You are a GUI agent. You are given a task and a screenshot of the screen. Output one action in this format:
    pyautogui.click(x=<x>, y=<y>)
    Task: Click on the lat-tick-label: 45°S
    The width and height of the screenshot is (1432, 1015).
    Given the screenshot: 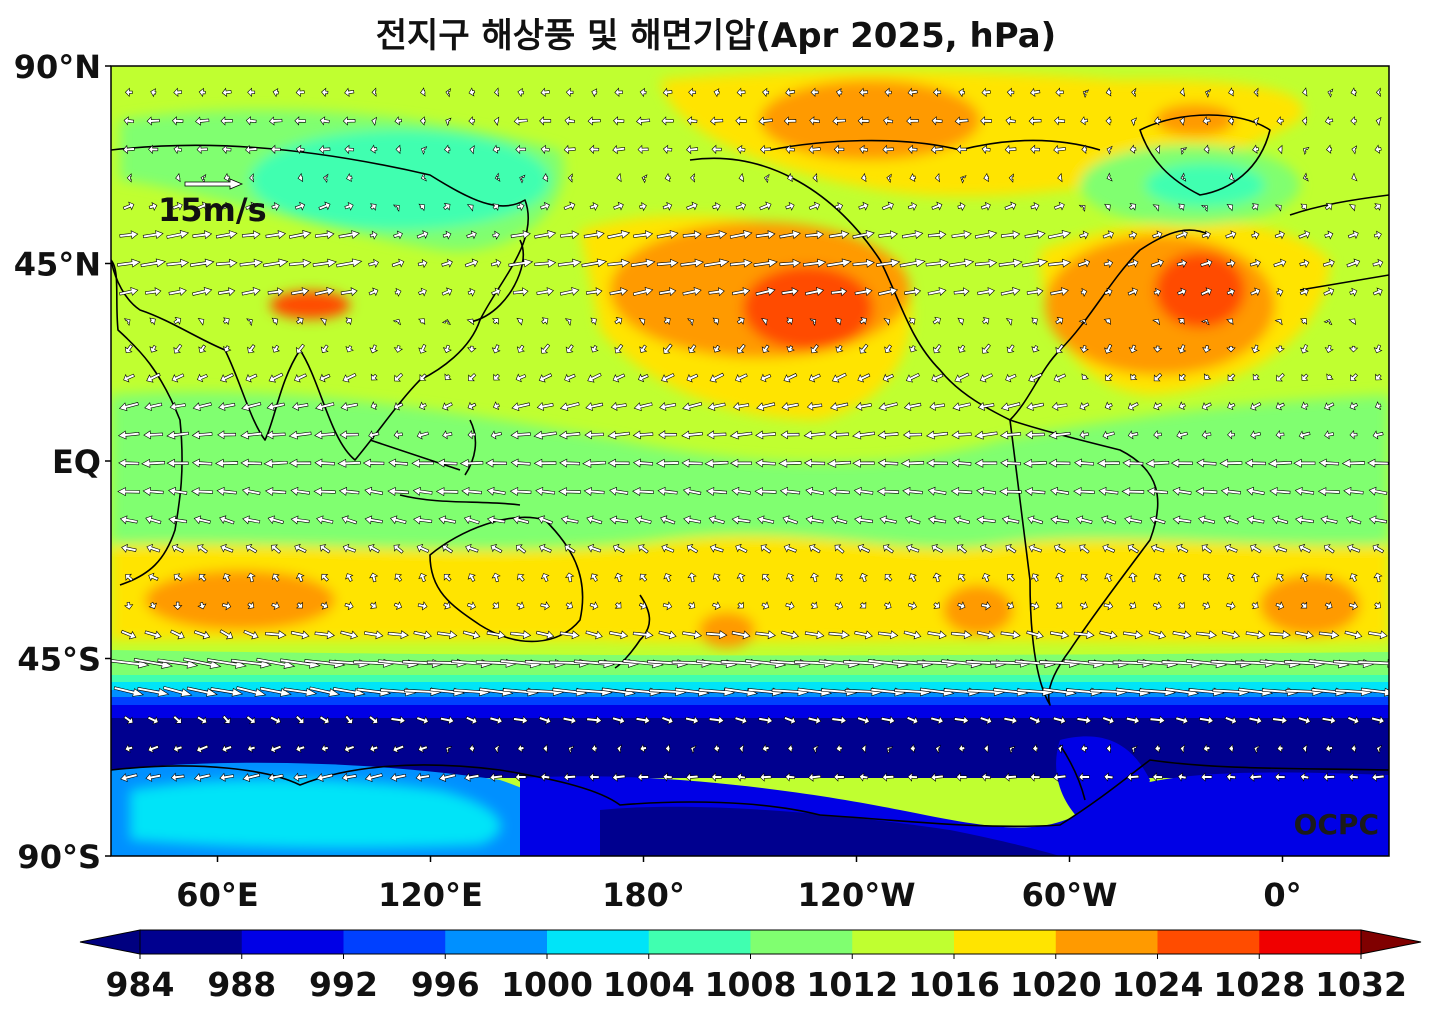 What is the action you would take?
    pyautogui.click(x=59, y=660)
    